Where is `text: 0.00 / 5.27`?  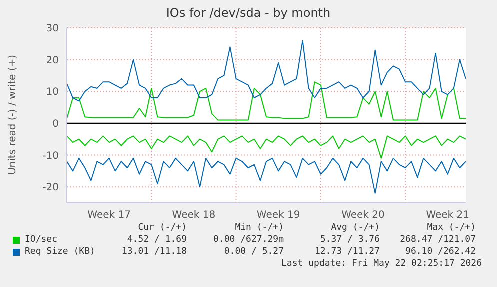
text: 0.00 / 5.27 is located at coordinates (254, 252).